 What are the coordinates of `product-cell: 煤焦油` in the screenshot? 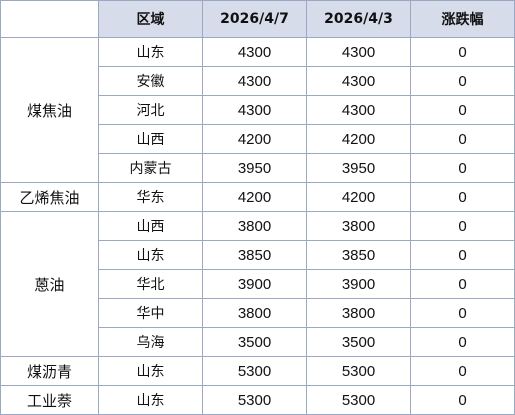 It's located at (49, 110).